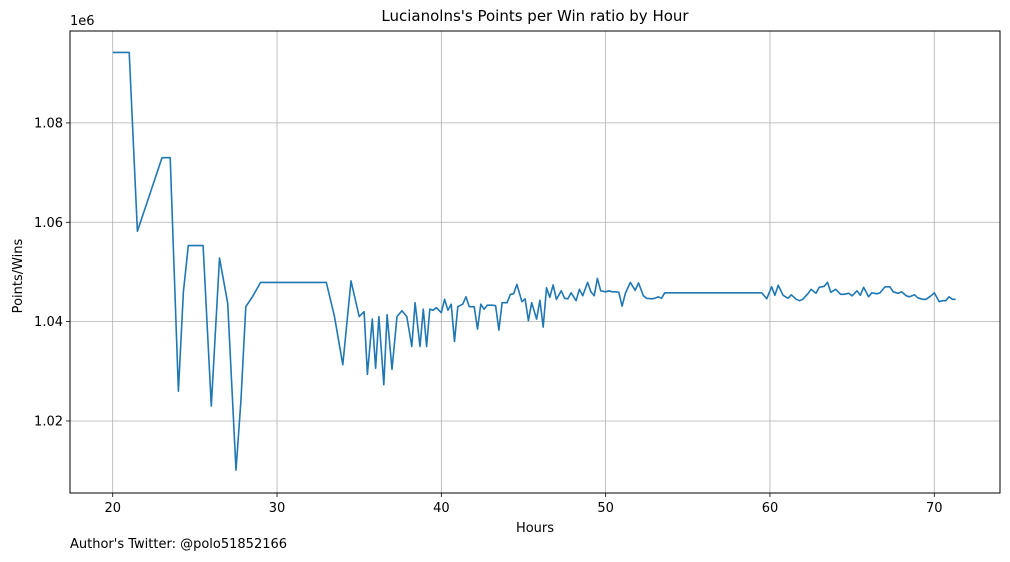  What do you see at coordinates (934, 508) in the screenshot?
I see `x-tick-label: 70` at bounding box center [934, 508].